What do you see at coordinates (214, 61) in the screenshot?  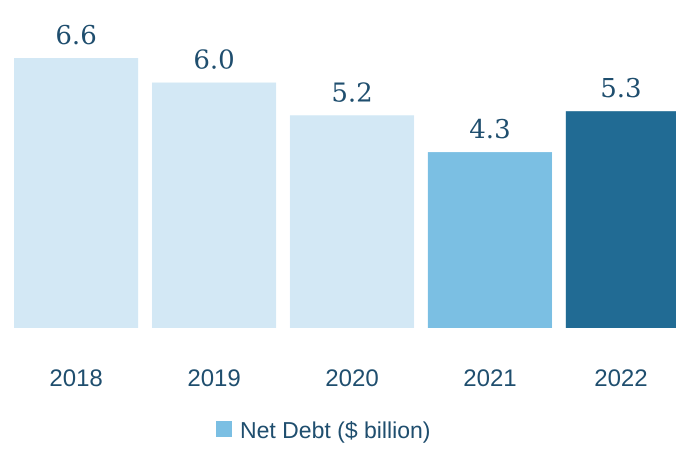 I see `data-label: 6.0` at bounding box center [214, 61].